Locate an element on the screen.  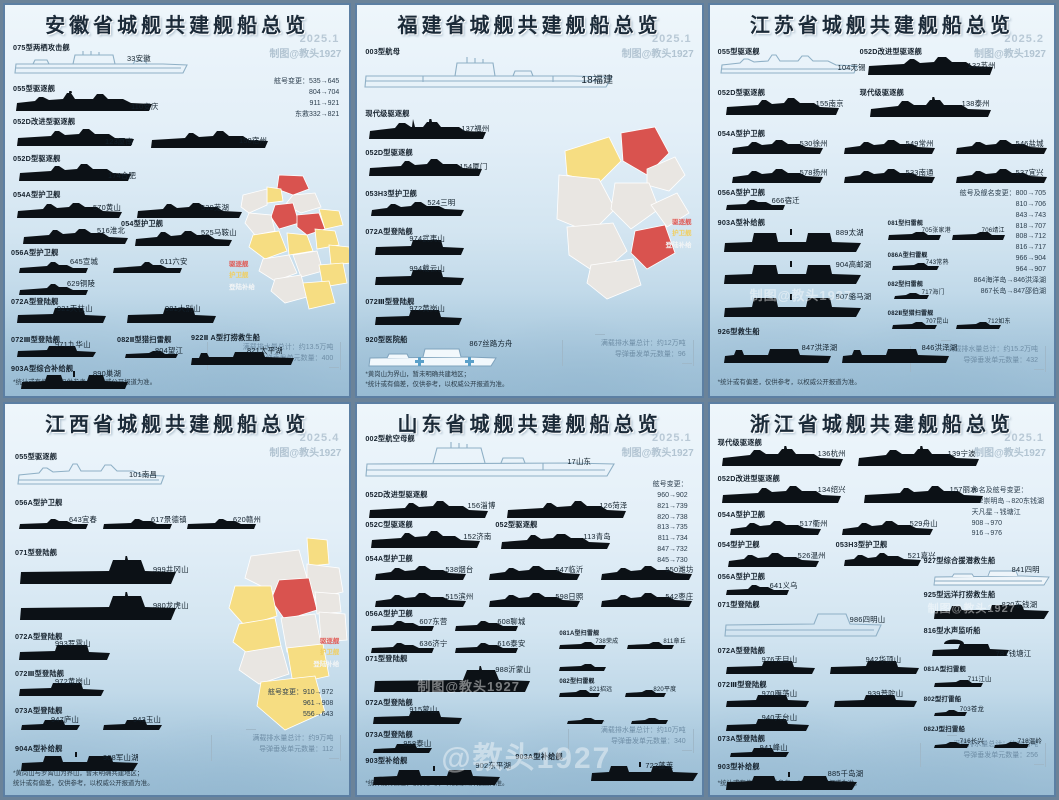
ship-label: 820平度 is located at coordinates (665, 690).